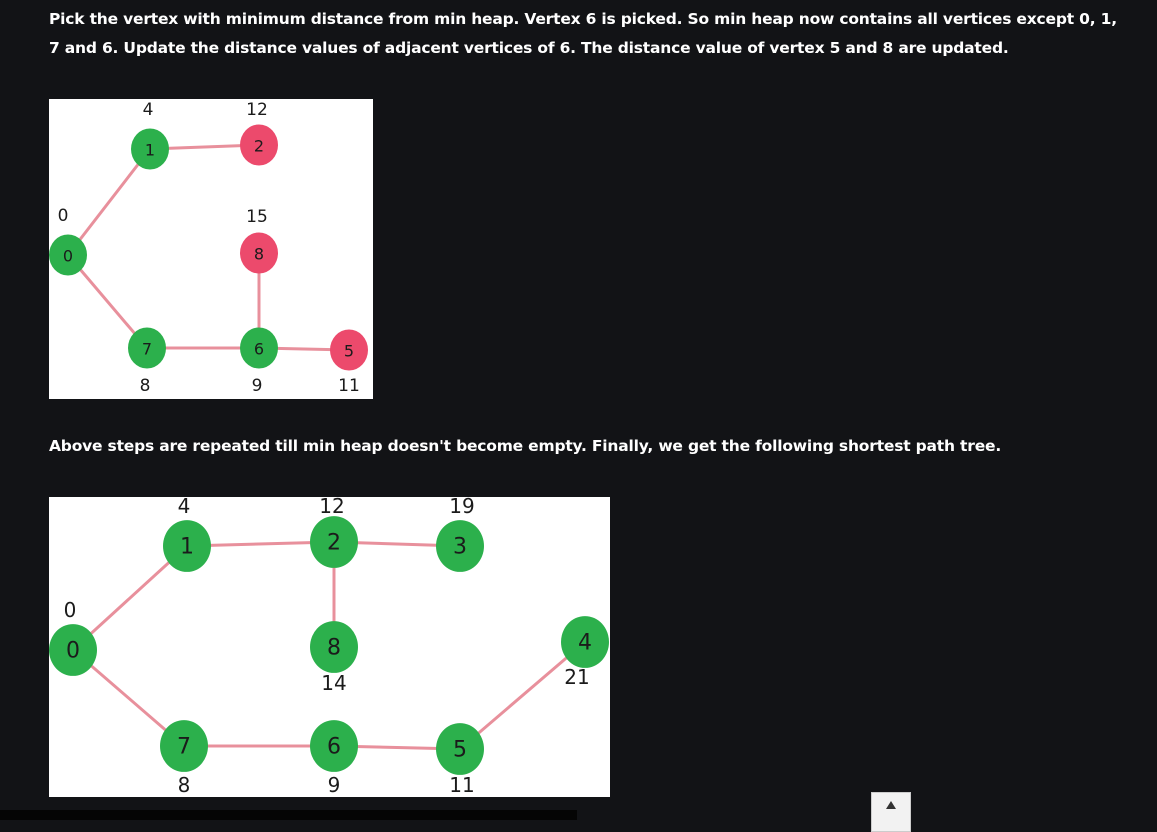 This screenshot has height=832, width=1157. What do you see at coordinates (891, 812) in the screenshot?
I see `scroll-to-top-button` at bounding box center [891, 812].